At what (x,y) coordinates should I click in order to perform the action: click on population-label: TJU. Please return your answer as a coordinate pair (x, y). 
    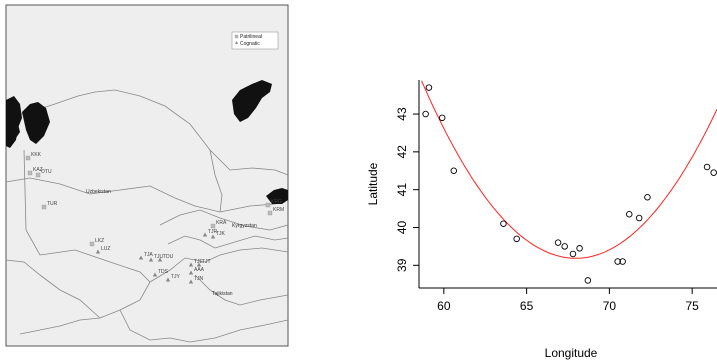
    Looking at the image, I should click on (159, 257).